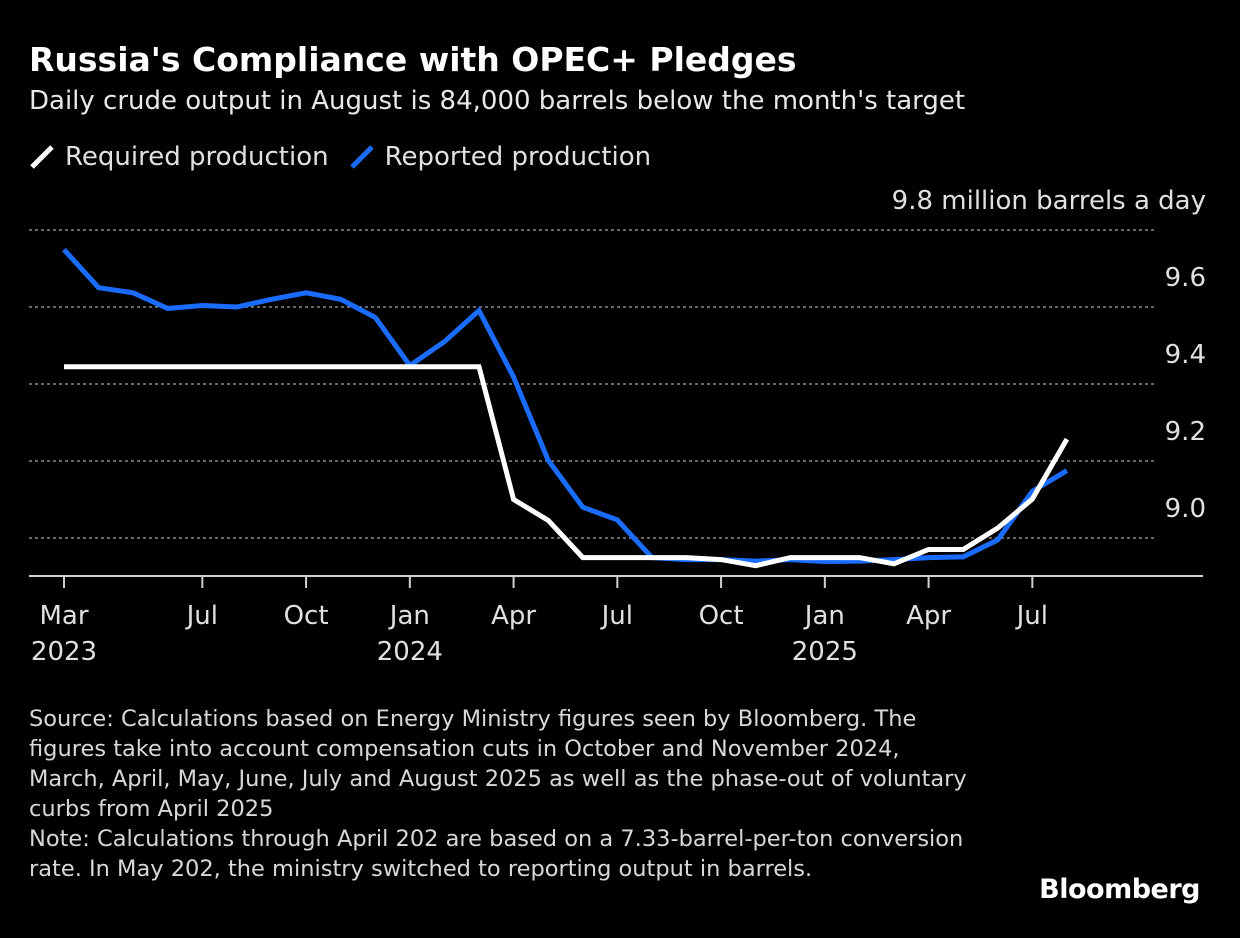 The height and width of the screenshot is (938, 1240). What do you see at coordinates (361, 157) in the screenshot?
I see `legend-swatch-reported` at bounding box center [361, 157].